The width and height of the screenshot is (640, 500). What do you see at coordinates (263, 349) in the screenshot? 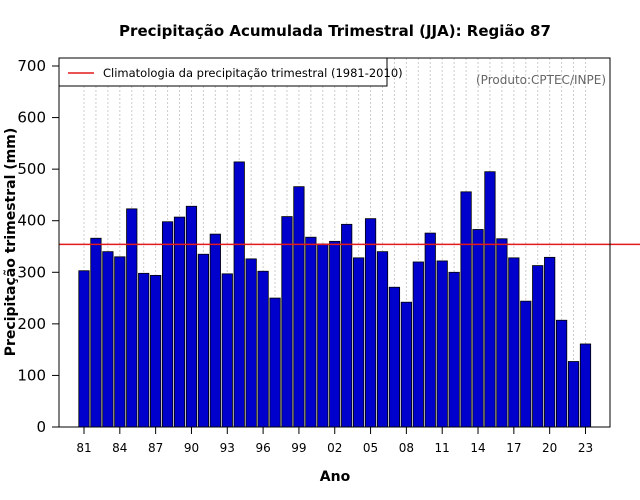
I see `bar-1996` at bounding box center [263, 349].